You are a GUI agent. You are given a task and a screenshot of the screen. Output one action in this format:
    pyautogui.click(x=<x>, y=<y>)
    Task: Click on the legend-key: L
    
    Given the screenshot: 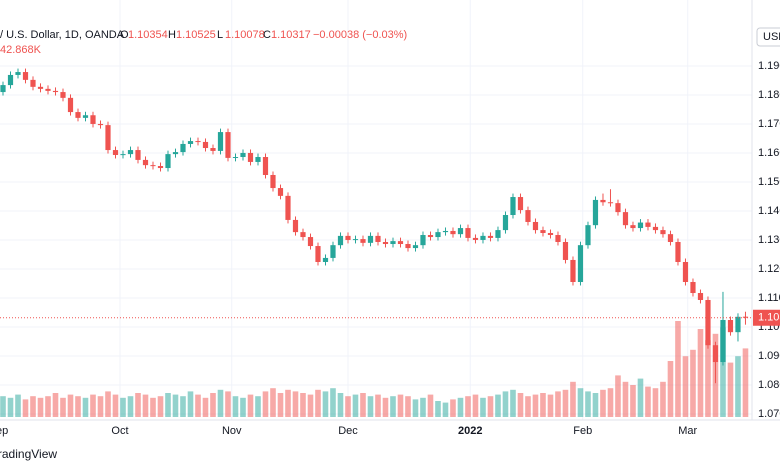 What is the action you would take?
    pyautogui.click(x=220, y=35)
    